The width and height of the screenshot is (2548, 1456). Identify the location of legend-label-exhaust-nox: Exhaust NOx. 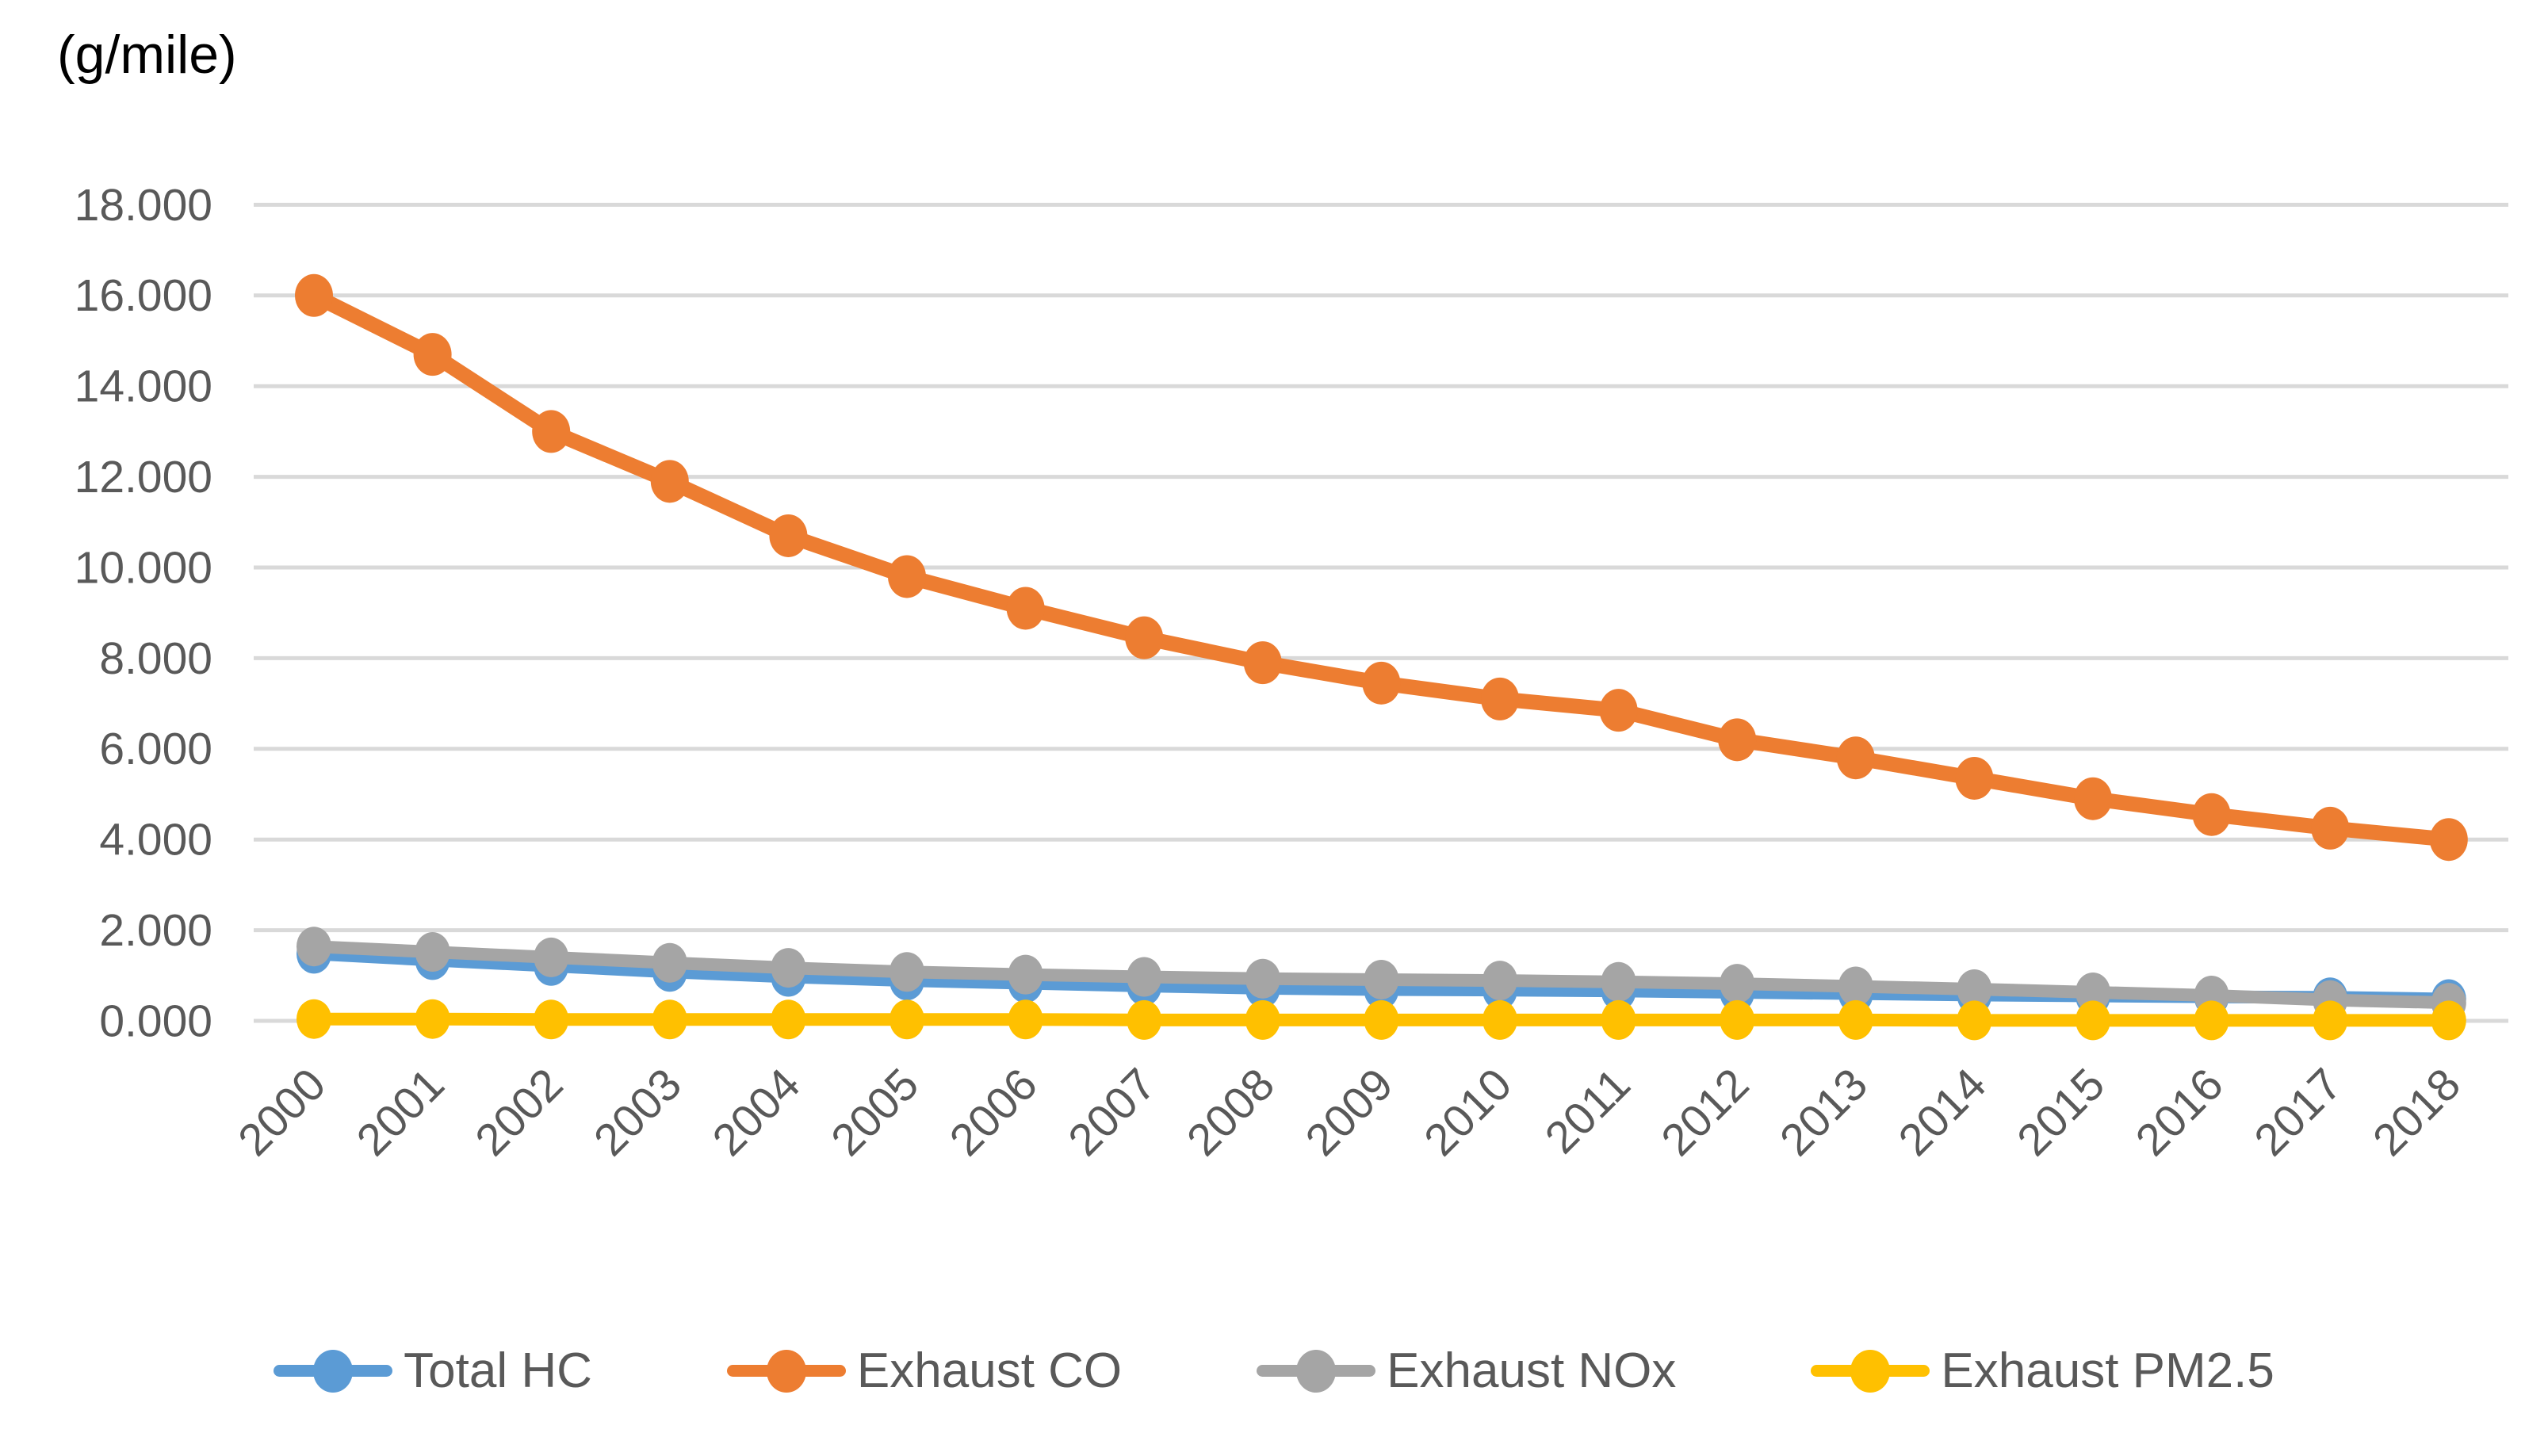
(1532, 1370).